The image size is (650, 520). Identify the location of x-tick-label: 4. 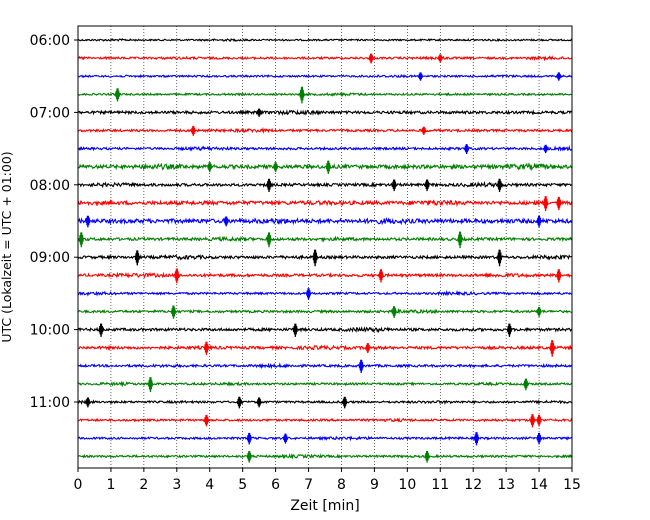
(209, 485).